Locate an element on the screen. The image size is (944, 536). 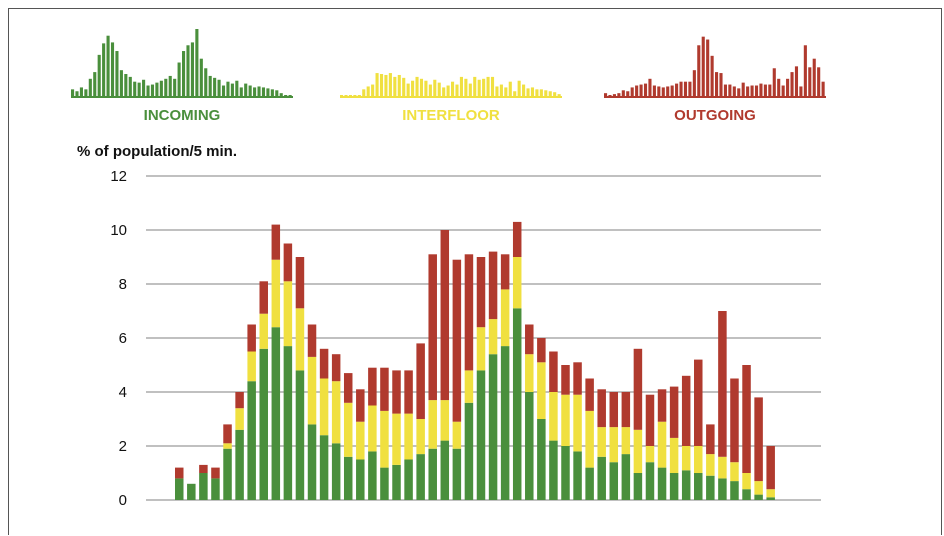
y-tick-label: 8 is located at coordinates (123, 284).